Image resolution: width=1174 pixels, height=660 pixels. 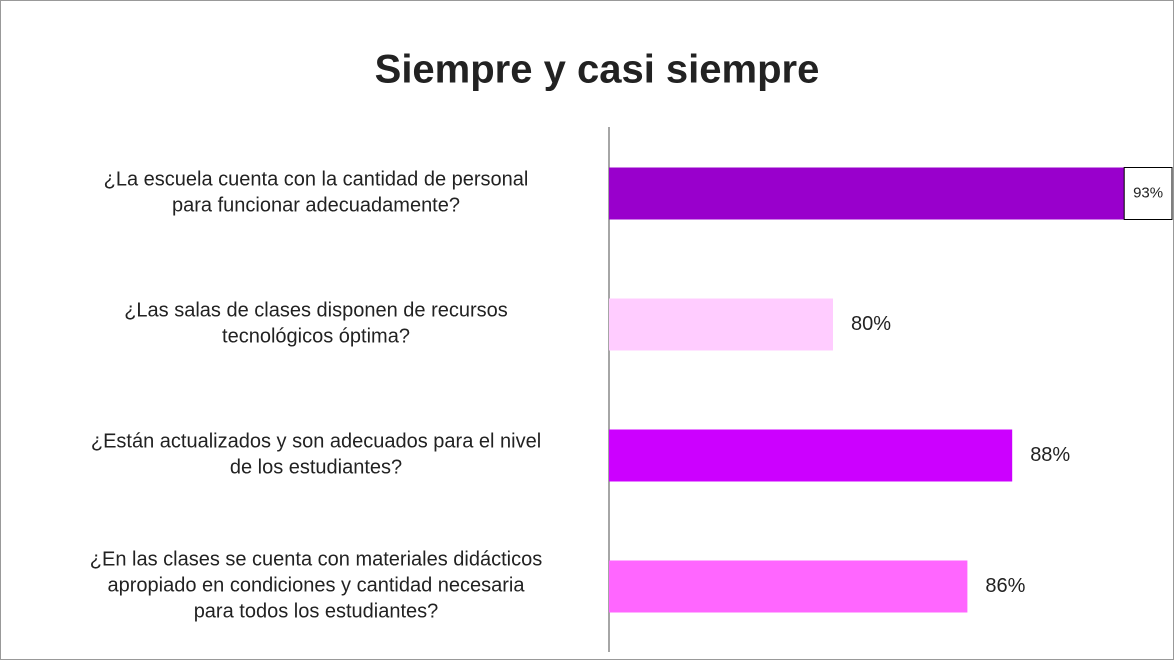 I want to click on category-label-line: tecnológicos óptima?, so click(x=316, y=337).